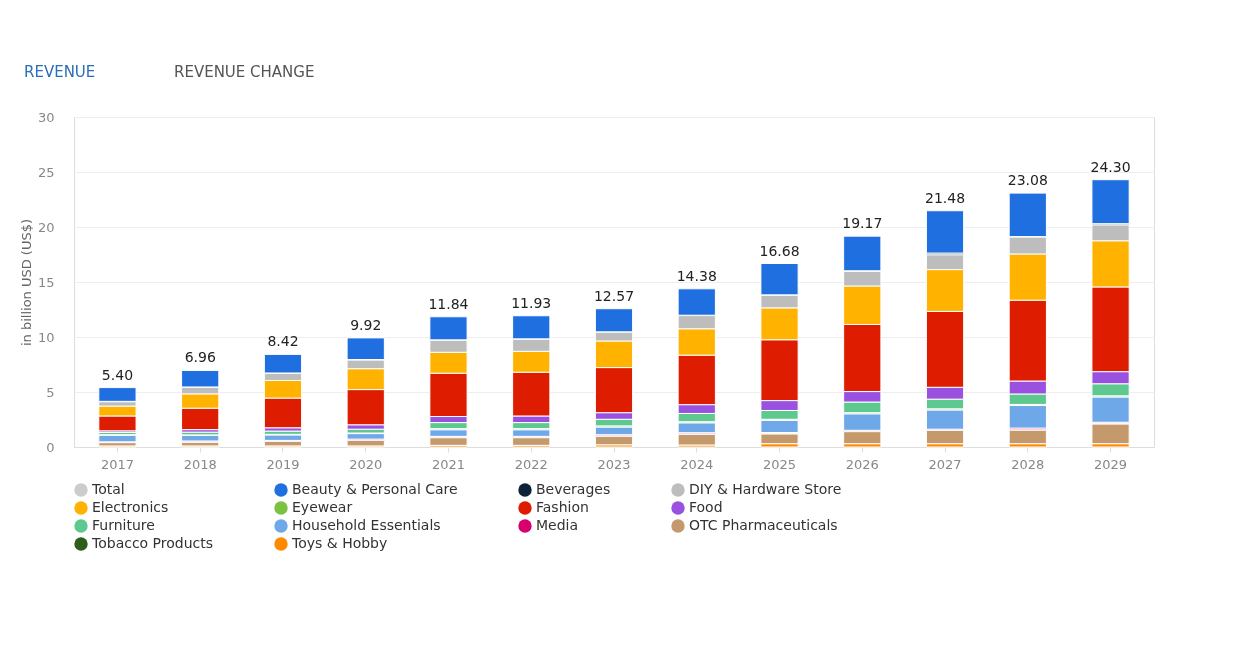  I want to click on total-label: 11.84, so click(448, 303).